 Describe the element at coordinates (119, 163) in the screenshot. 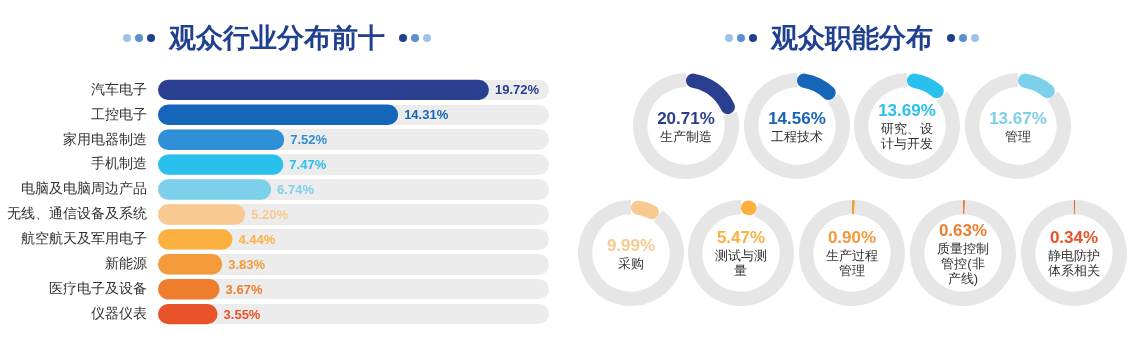

I see `y-tick-label: 手机制造` at that location.